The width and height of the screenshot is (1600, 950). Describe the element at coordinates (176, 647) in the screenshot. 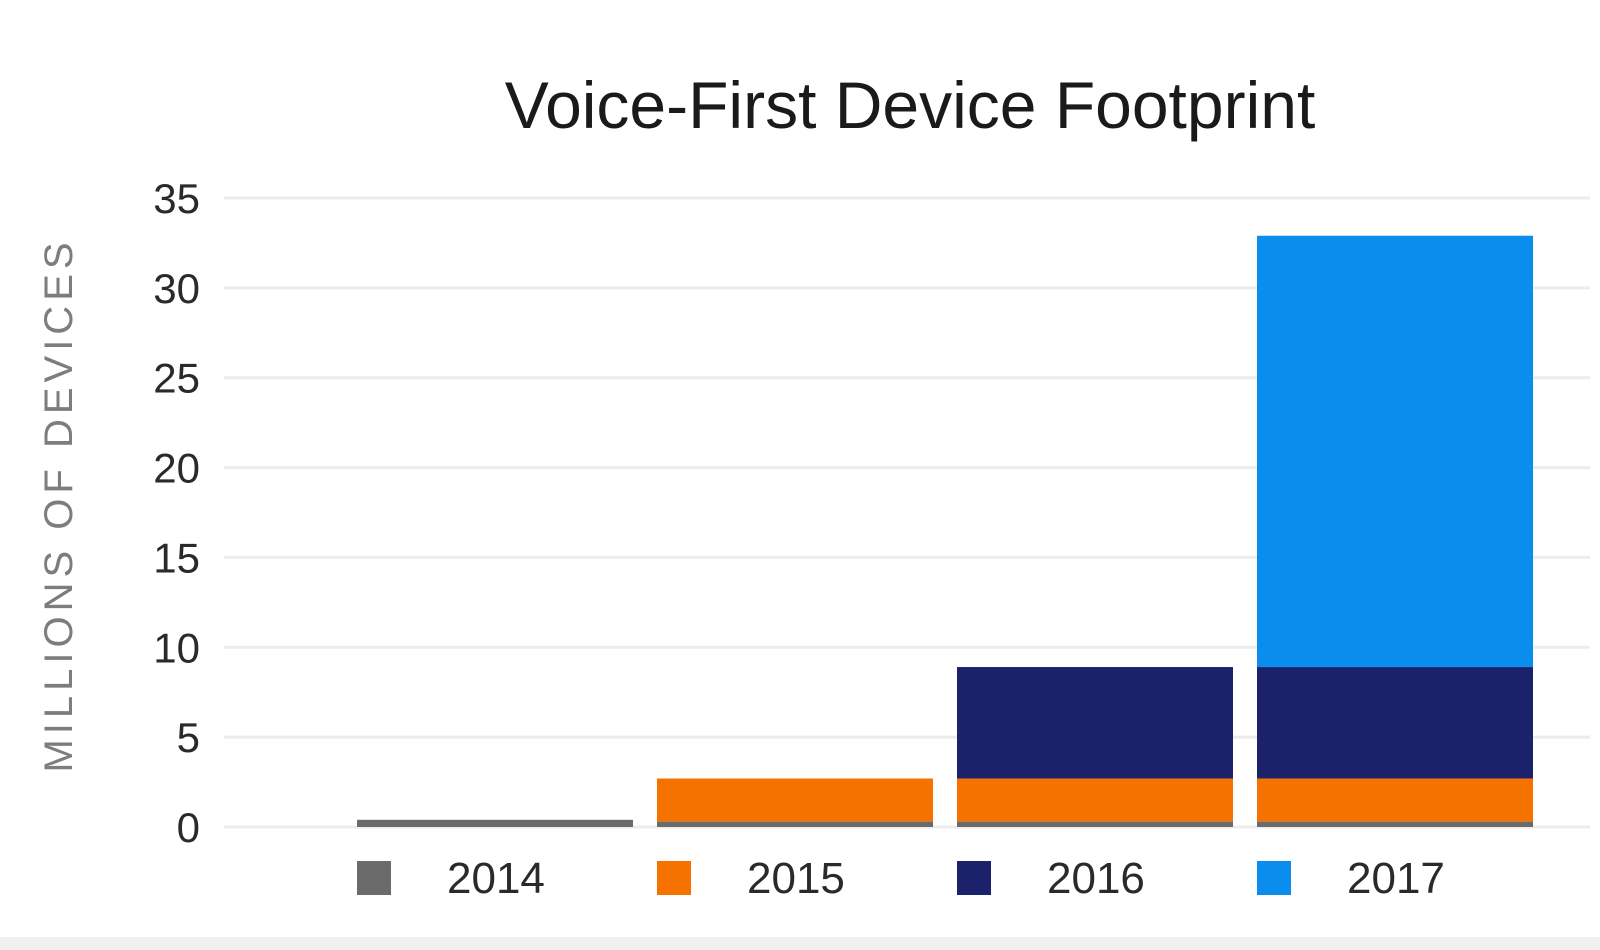

I see `y-tick-label: 10` at that location.